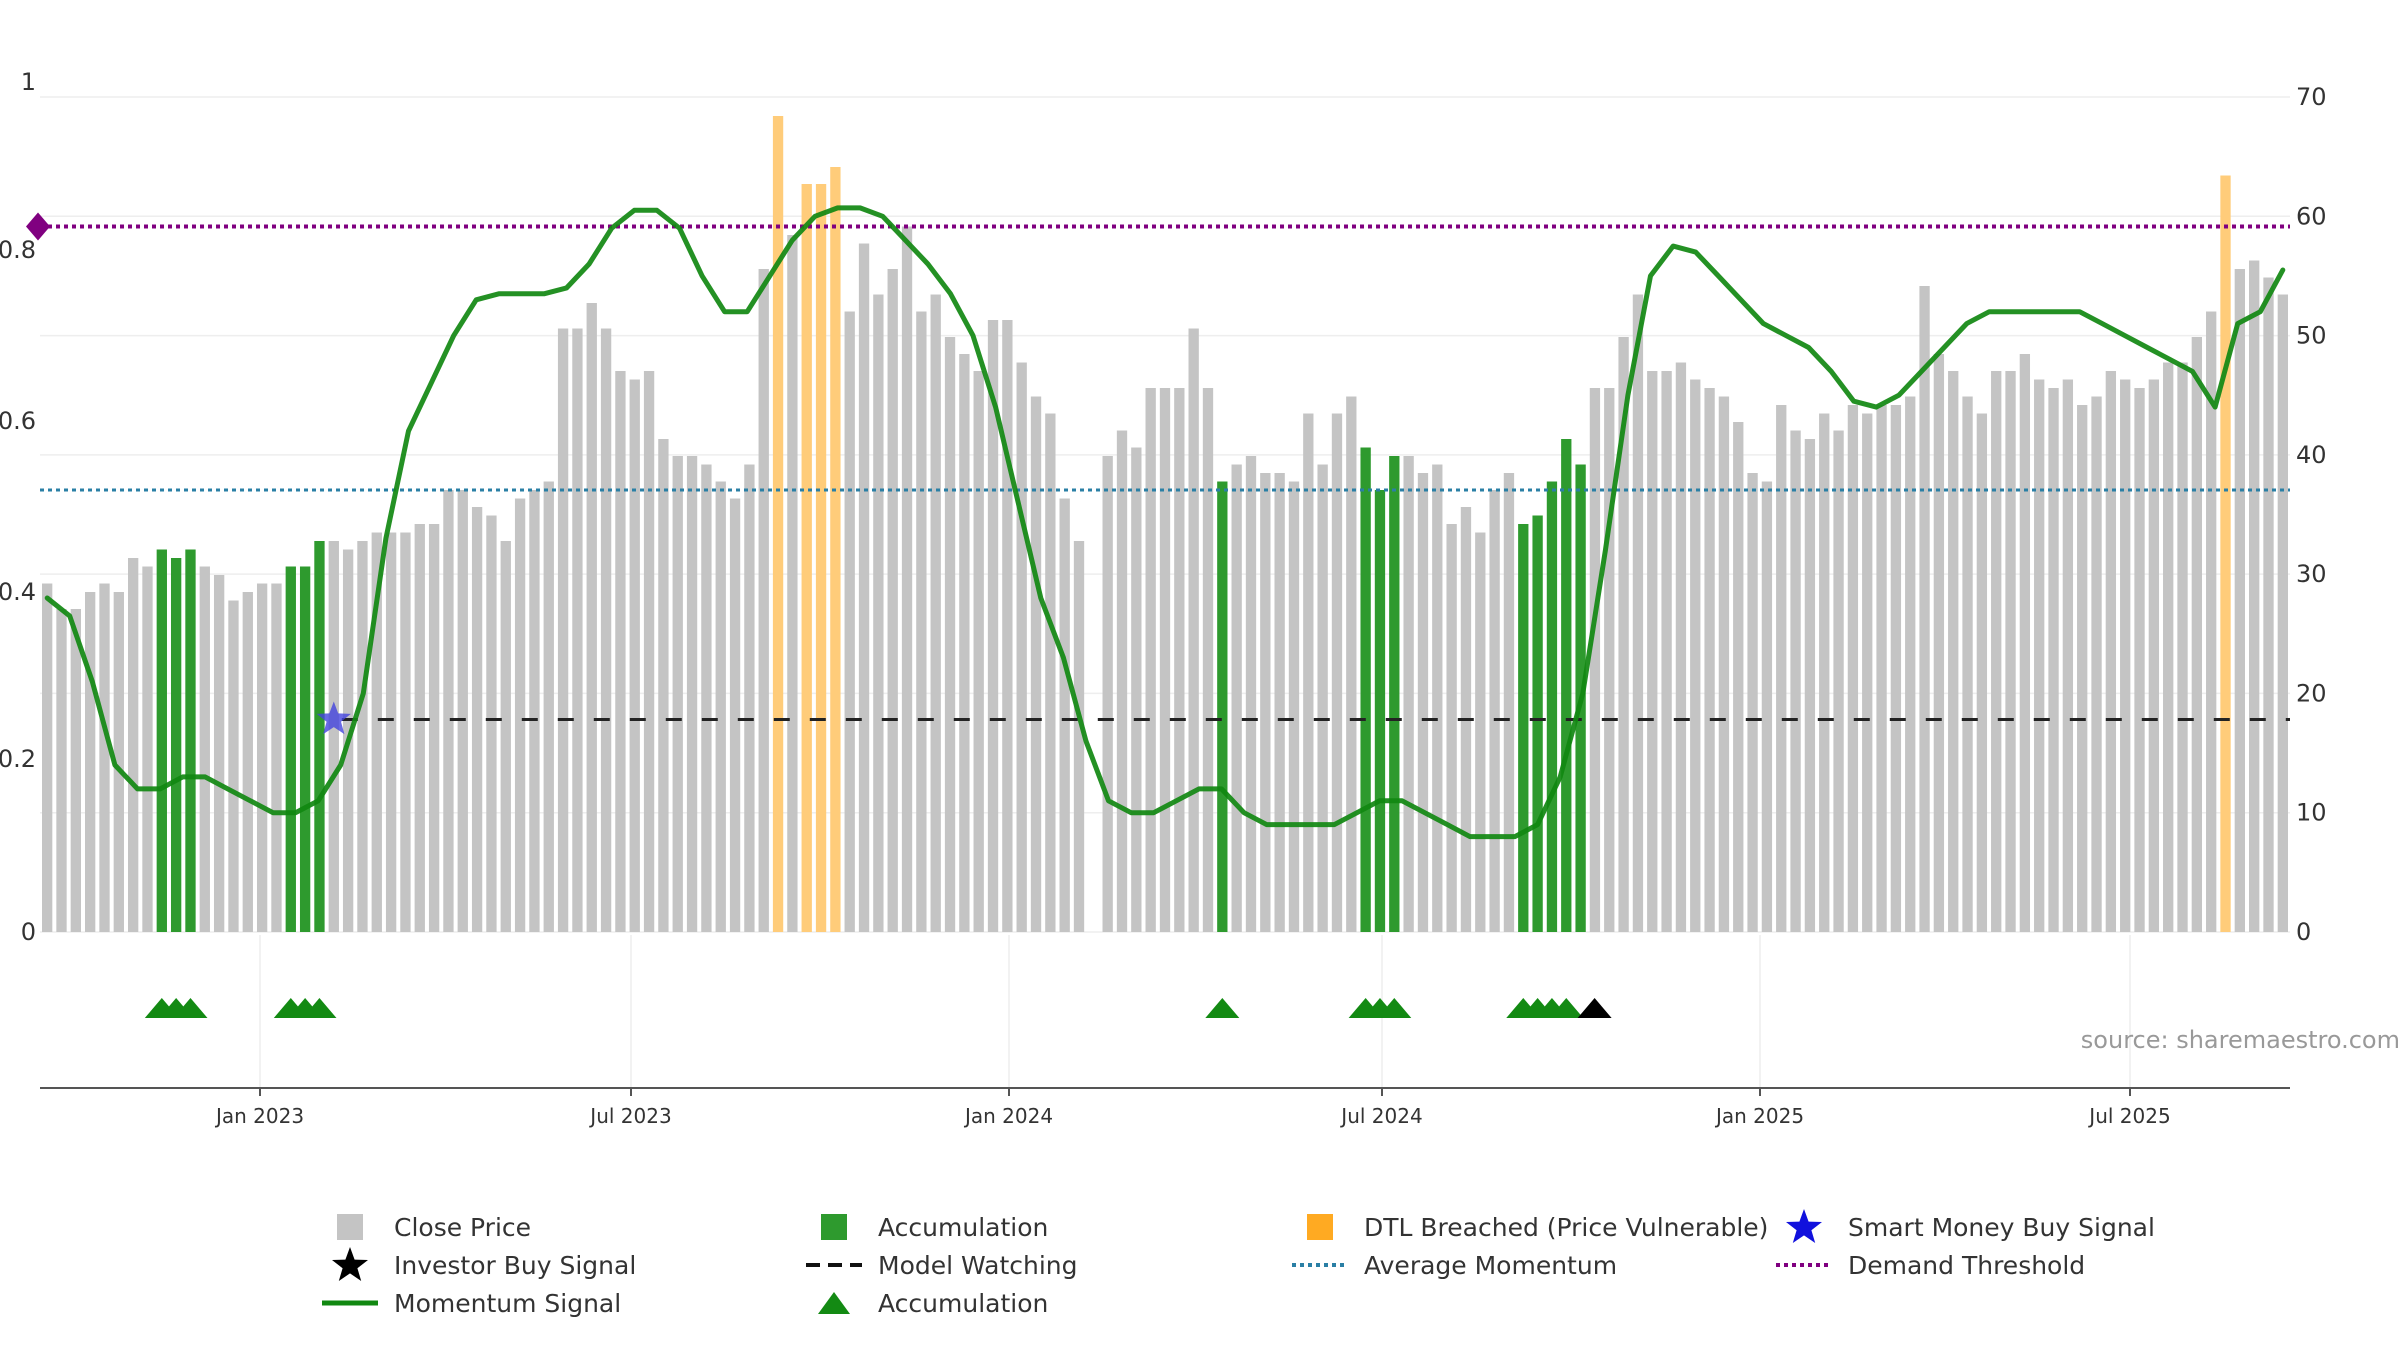 The image size is (2400, 1350). I want to click on green-square-icon, so click(834, 1227).